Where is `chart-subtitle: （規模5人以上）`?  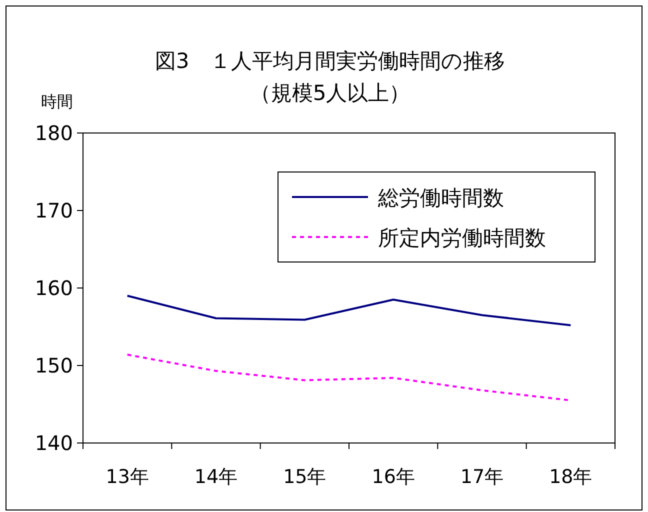
chart-subtitle: （規模5人以上） is located at coordinates (330, 93).